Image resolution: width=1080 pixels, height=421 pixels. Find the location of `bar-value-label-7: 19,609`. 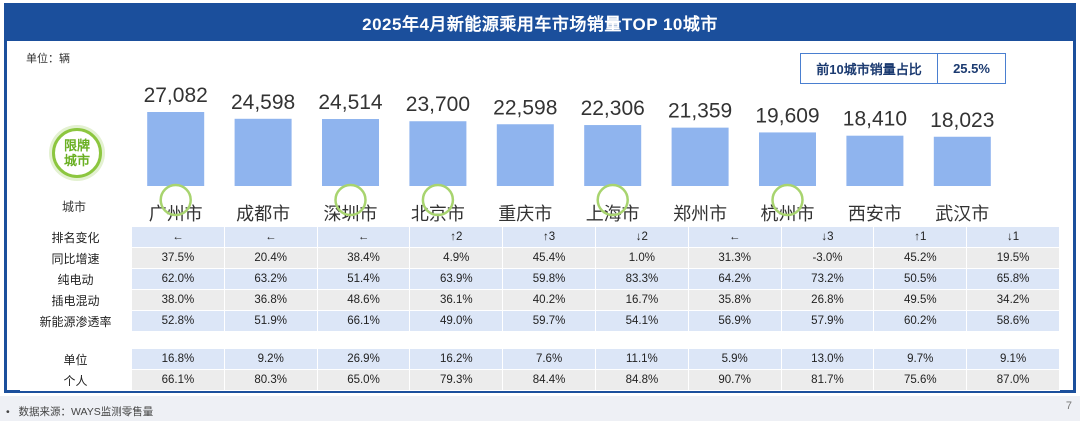

bar-value-label-7: 19,609 is located at coordinates (787, 115).